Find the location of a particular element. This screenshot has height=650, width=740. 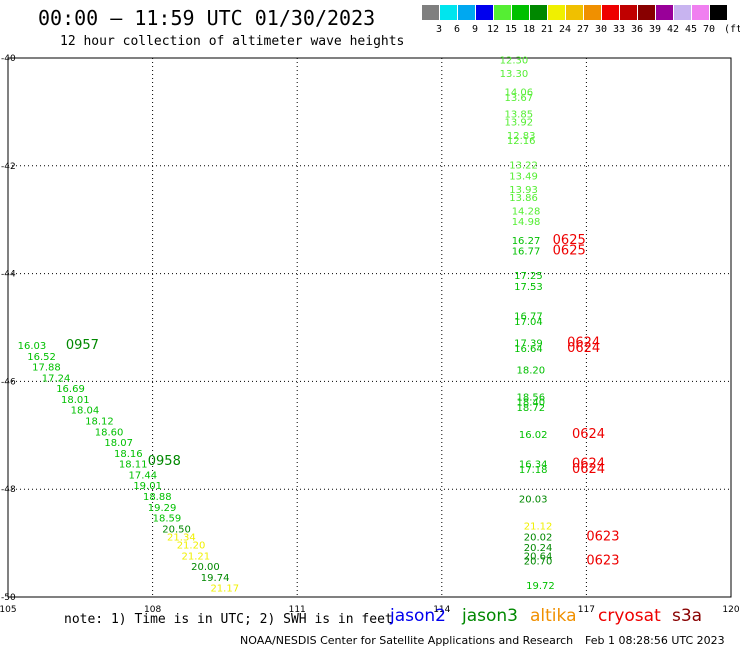

wave-height-reading: 12.30 is located at coordinates (514, 60).